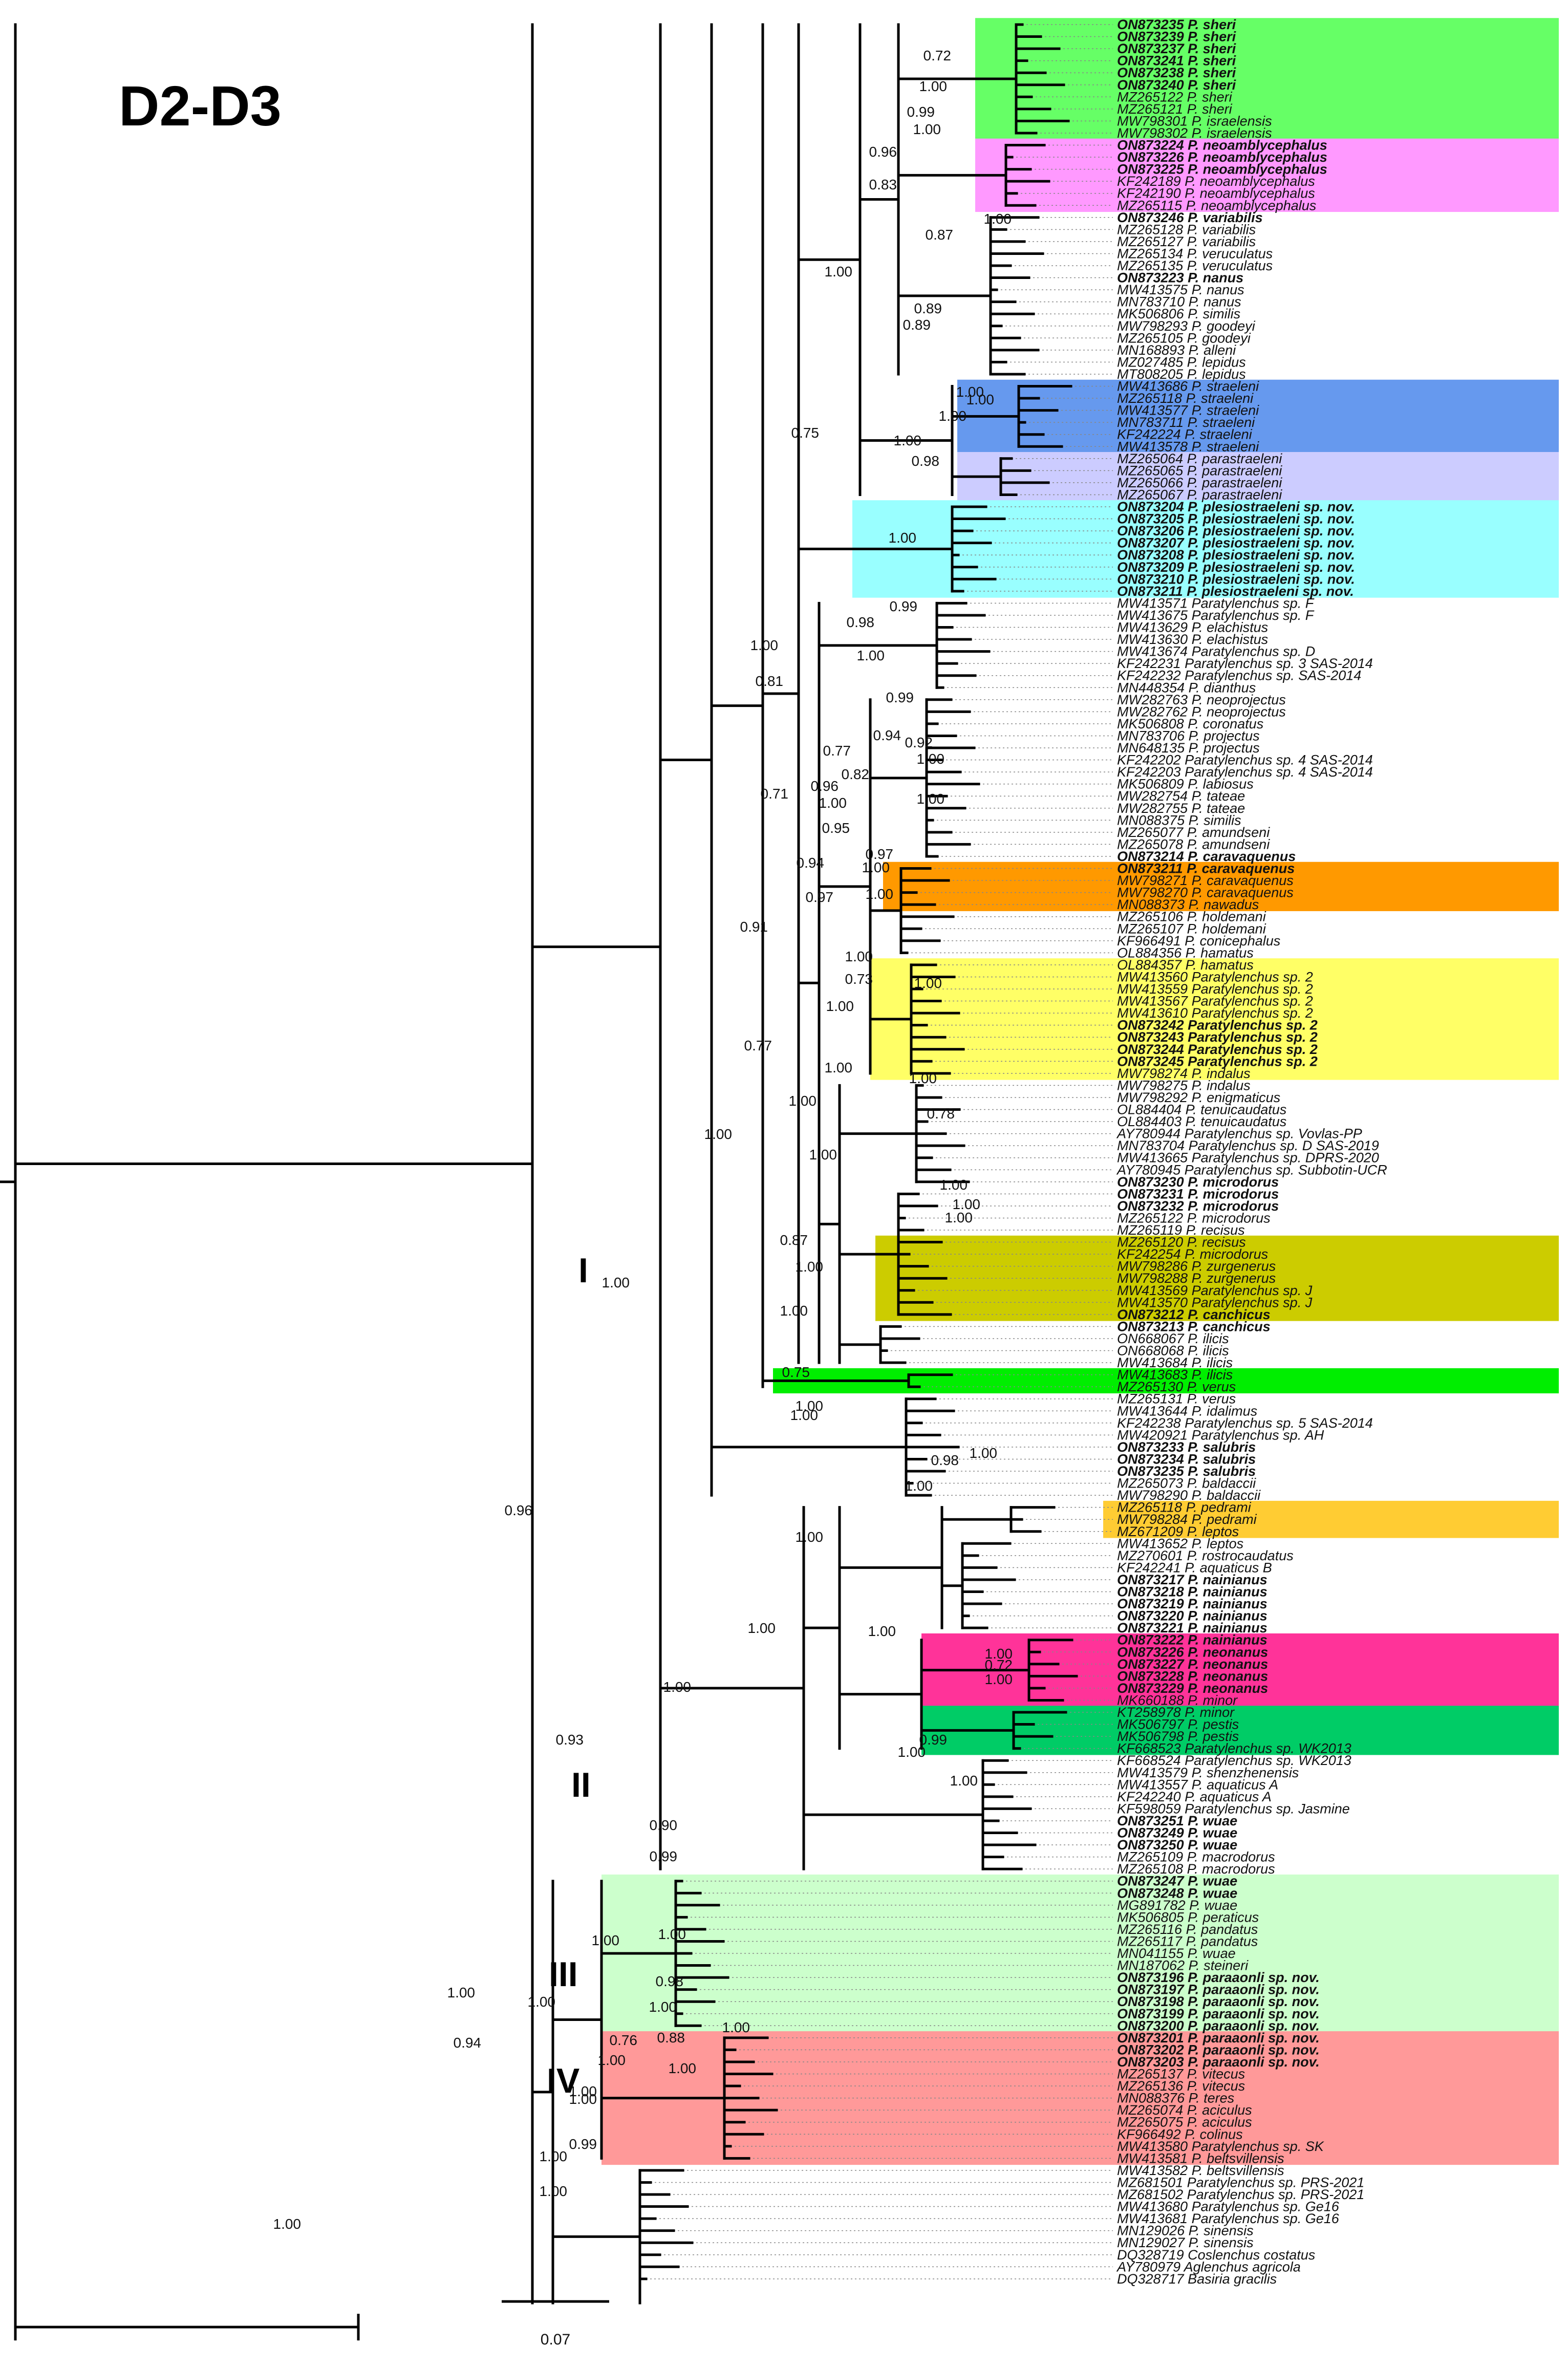  What do you see at coordinates (1176, 49) in the screenshot?
I see `taxon-label: ON873237 P. sheri` at bounding box center [1176, 49].